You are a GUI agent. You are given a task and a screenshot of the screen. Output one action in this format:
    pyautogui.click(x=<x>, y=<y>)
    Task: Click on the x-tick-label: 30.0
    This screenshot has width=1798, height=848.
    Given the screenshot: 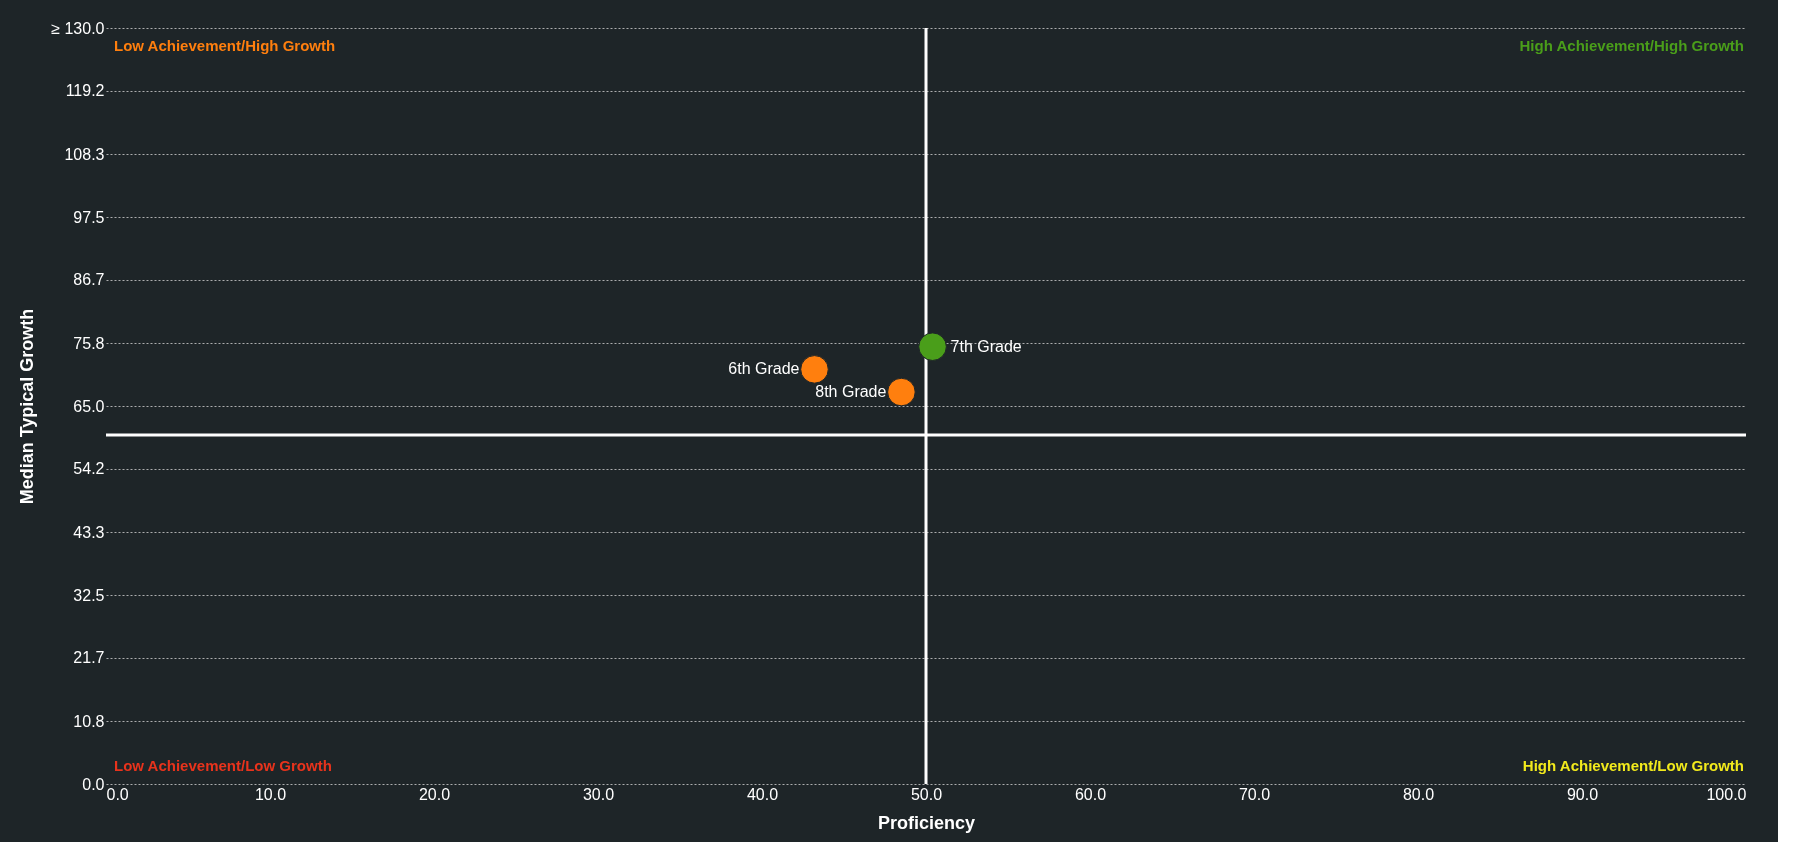 What is the action you would take?
    pyautogui.click(x=598, y=794)
    